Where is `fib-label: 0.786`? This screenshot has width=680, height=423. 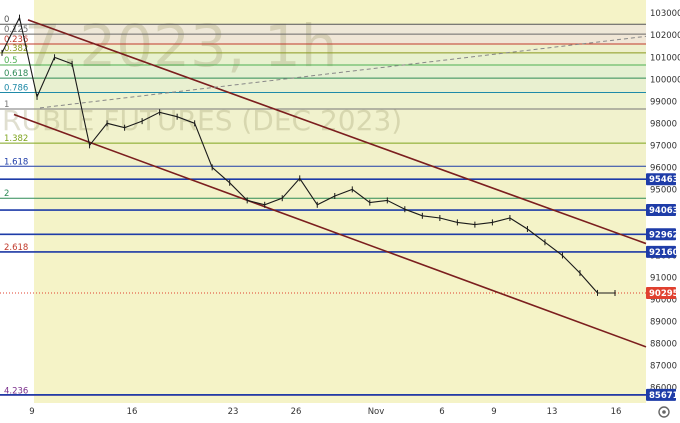 fib-label: 0.786 is located at coordinates (16, 88).